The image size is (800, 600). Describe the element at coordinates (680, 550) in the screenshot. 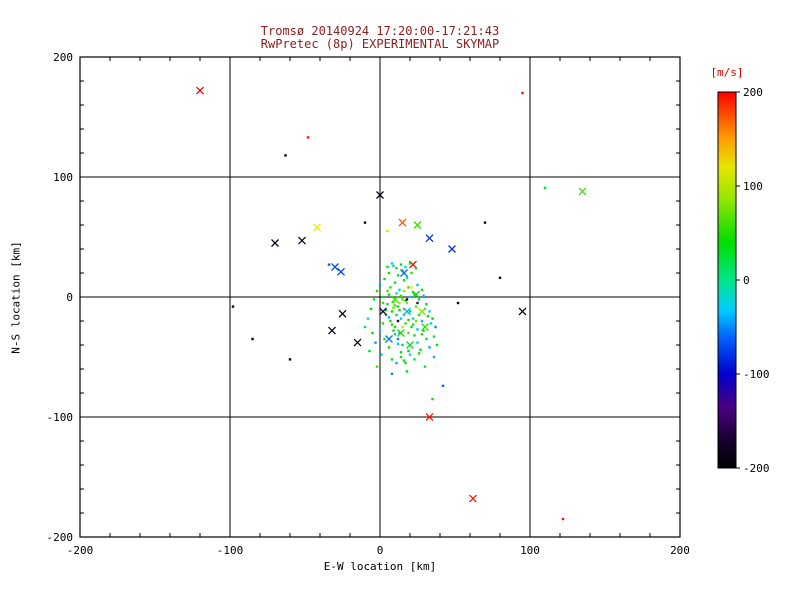

I see `x-tick-label: 200` at that location.